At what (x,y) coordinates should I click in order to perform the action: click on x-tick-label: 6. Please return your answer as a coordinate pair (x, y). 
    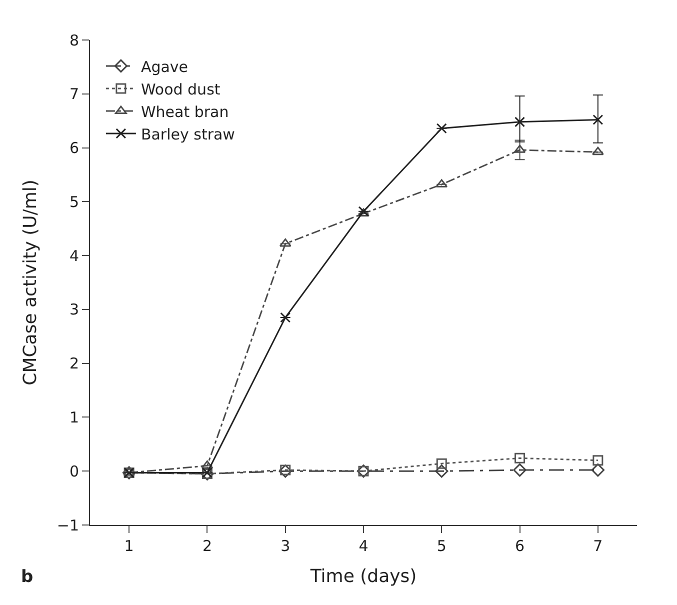
    Looking at the image, I should click on (520, 546).